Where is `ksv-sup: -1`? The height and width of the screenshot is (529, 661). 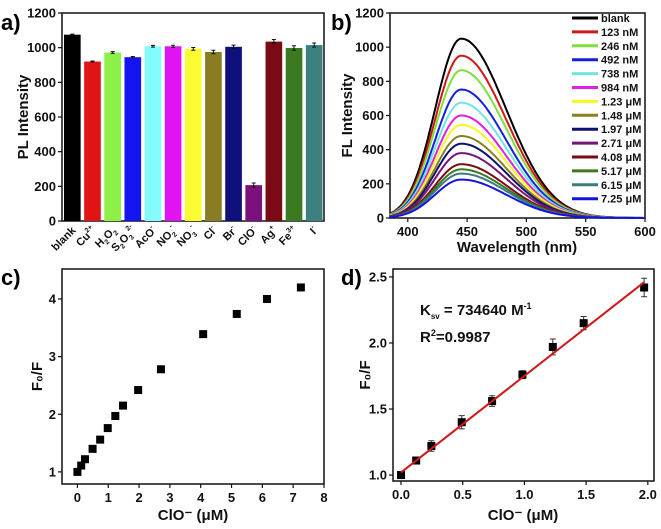
ksv-sup: -1 is located at coordinates (528, 306).